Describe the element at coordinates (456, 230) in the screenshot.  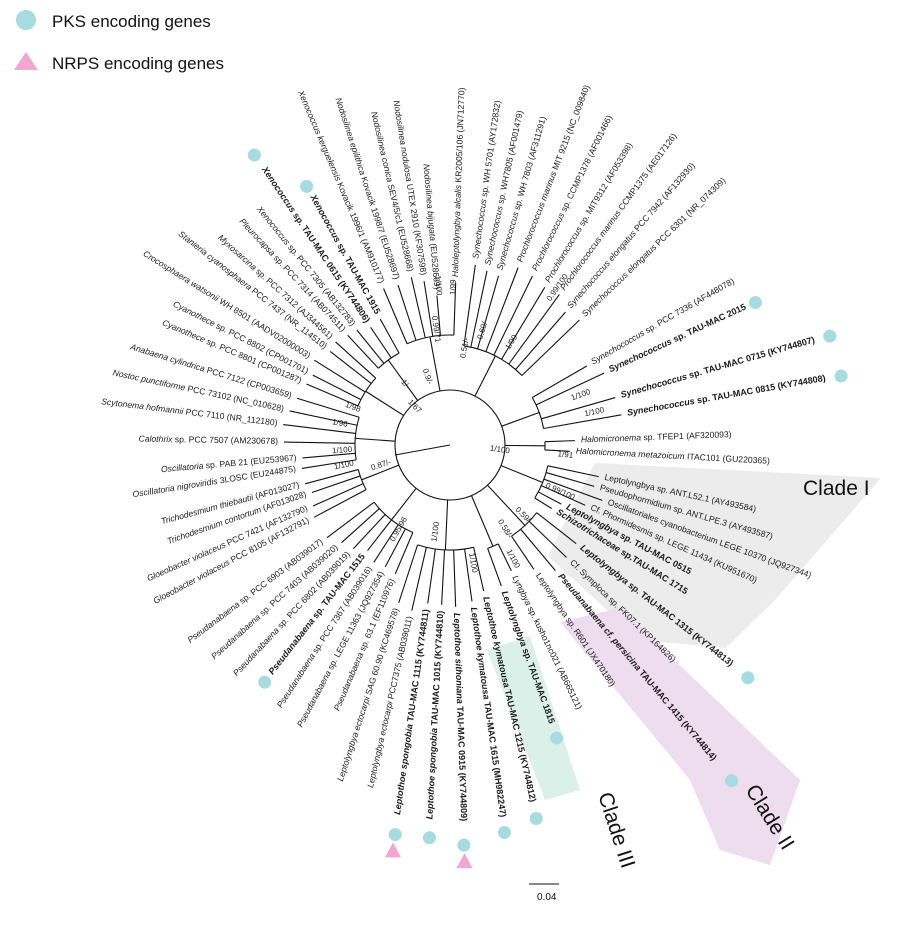
I see `leaf-genus: Haloleptolyngbya alcalis` at that location.